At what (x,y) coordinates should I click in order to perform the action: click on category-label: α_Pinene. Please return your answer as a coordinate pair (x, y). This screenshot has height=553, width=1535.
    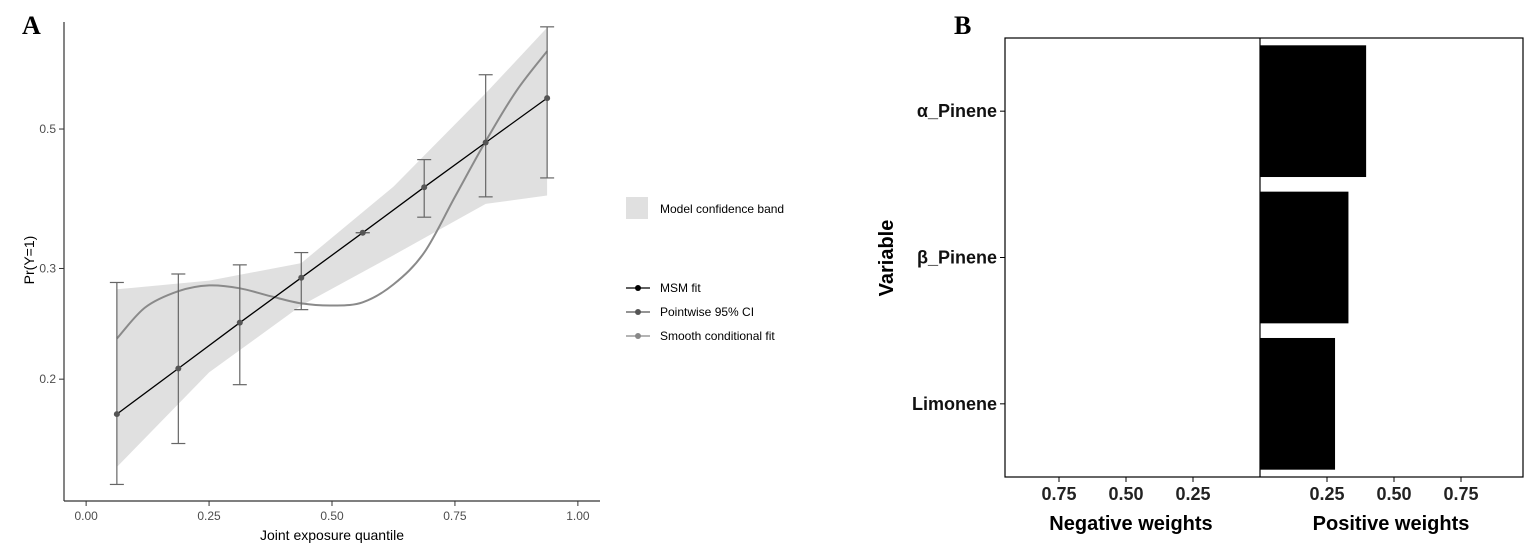
    Looking at the image, I should click on (957, 111).